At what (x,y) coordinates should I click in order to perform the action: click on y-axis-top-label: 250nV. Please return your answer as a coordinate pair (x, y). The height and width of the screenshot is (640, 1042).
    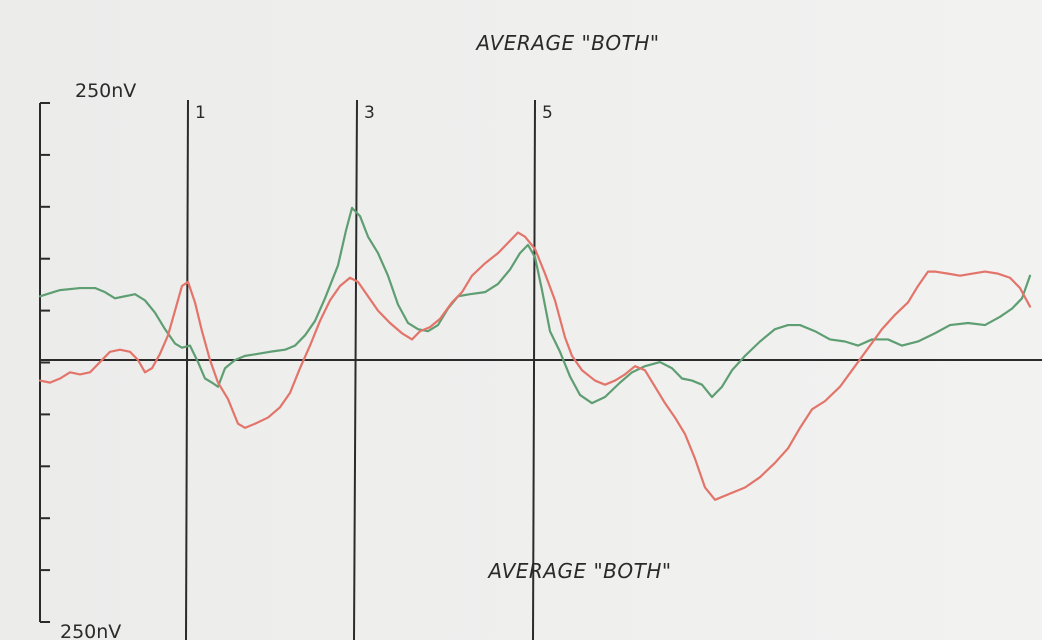
    Looking at the image, I should click on (105, 91).